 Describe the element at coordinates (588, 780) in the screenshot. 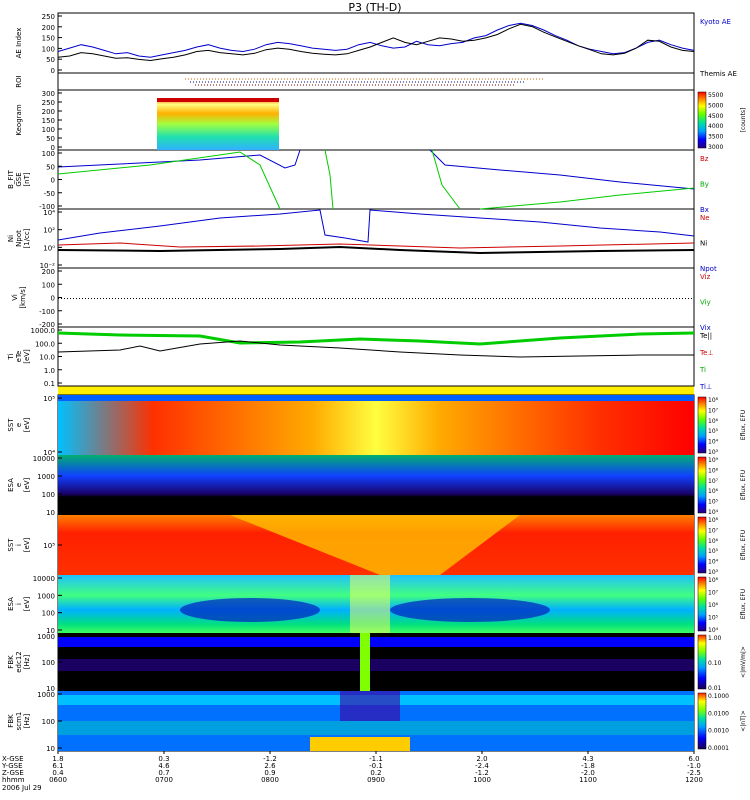

I see `xtick-label: 1100` at that location.